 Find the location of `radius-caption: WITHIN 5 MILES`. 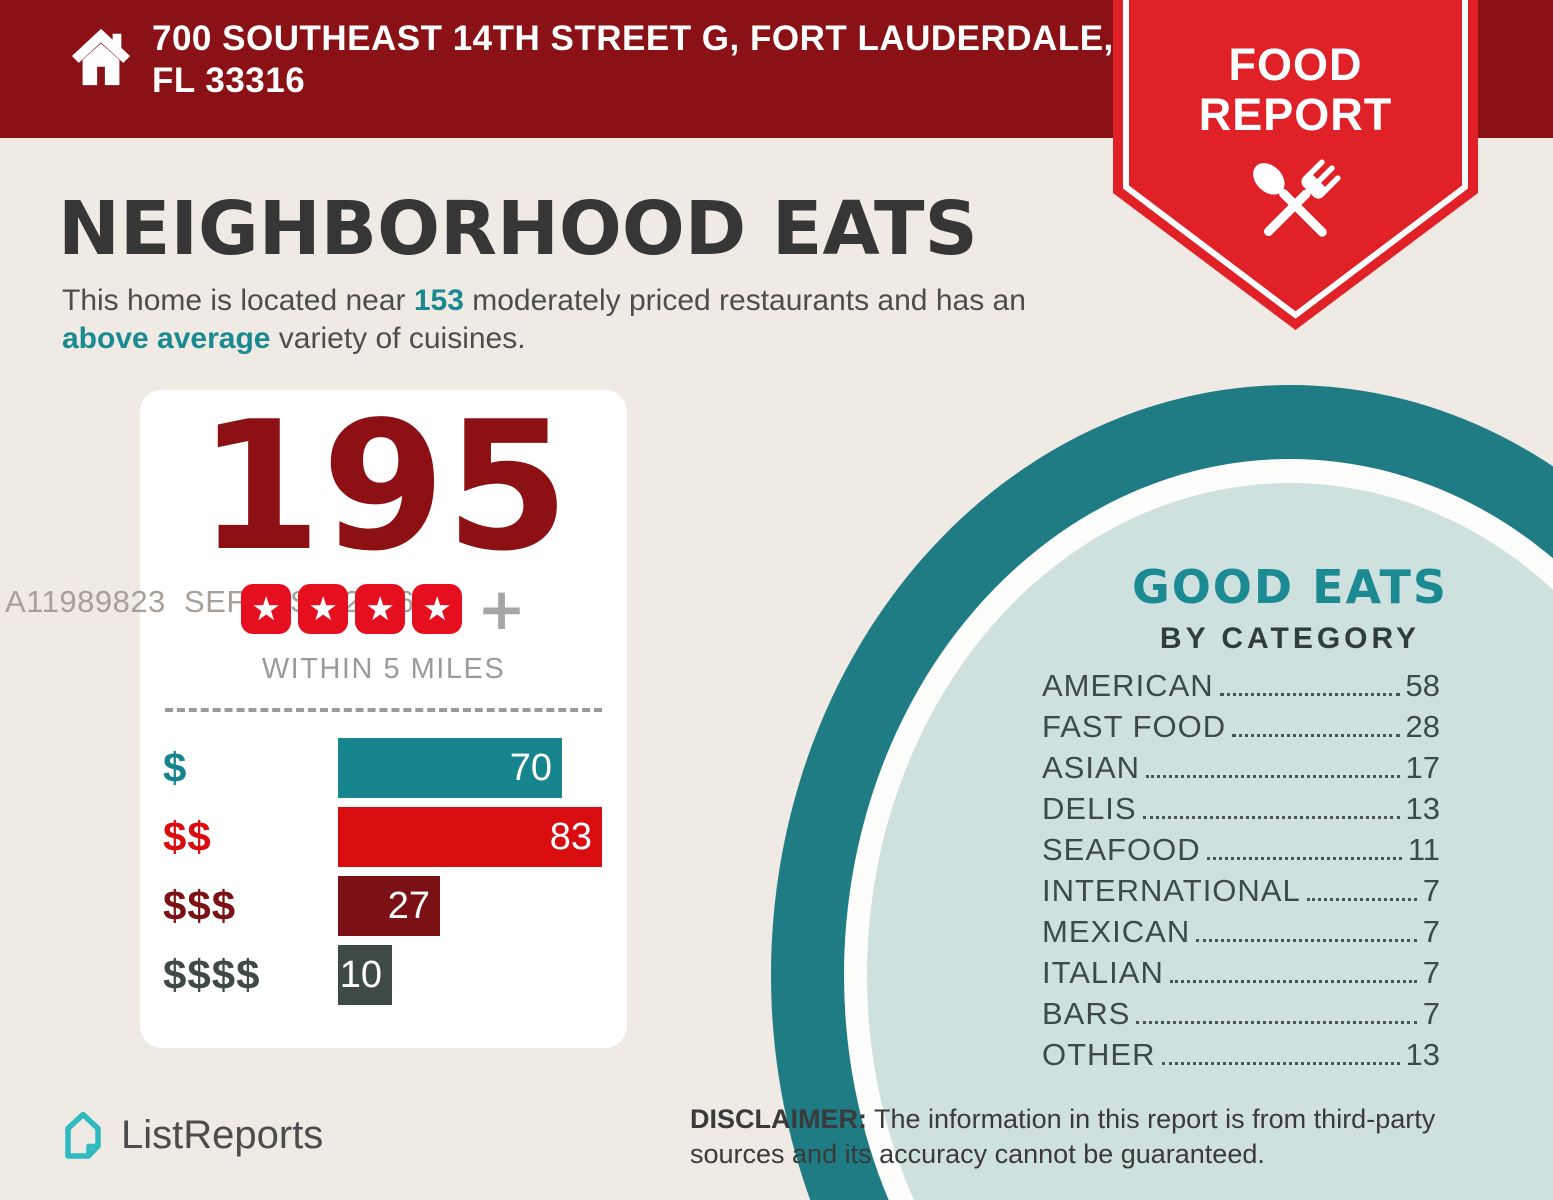

radius-caption: WITHIN 5 MILES is located at coordinates (383, 669).